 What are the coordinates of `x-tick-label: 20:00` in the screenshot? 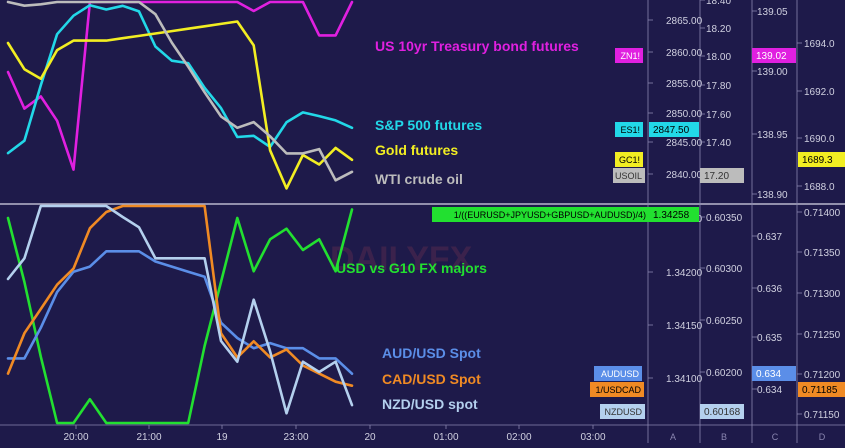 It's located at (75, 437).